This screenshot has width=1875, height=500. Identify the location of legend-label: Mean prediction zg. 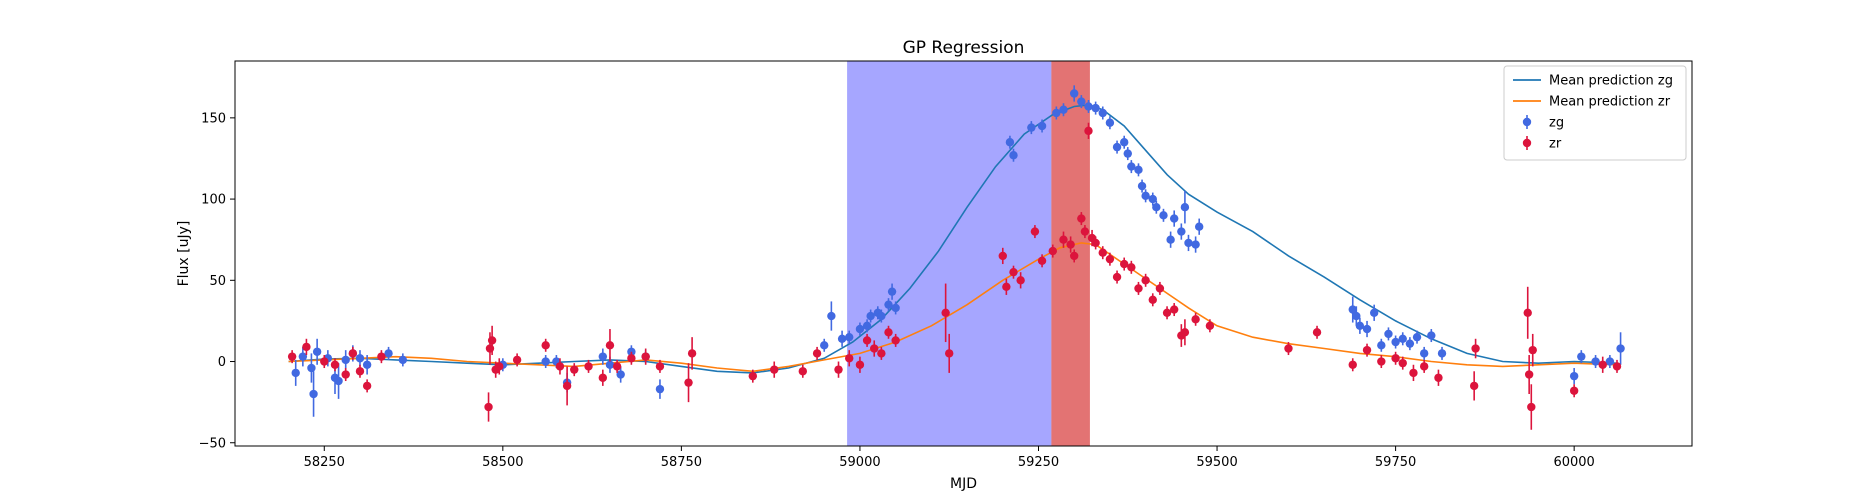
(1611, 81).